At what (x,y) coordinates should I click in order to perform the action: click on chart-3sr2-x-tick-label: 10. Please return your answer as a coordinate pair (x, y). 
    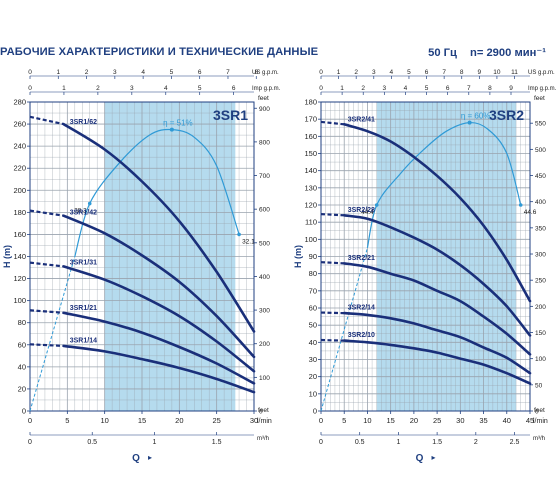
    Looking at the image, I should click on (367, 420).